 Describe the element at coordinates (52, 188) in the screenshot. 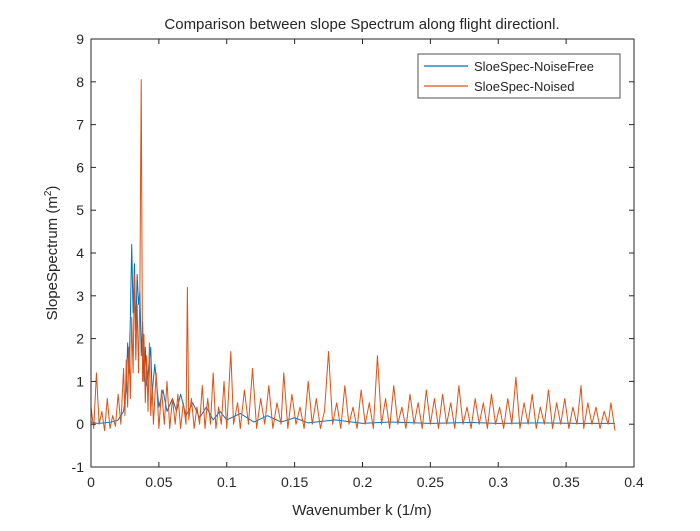

I see `y-axis-label-close: )` at that location.